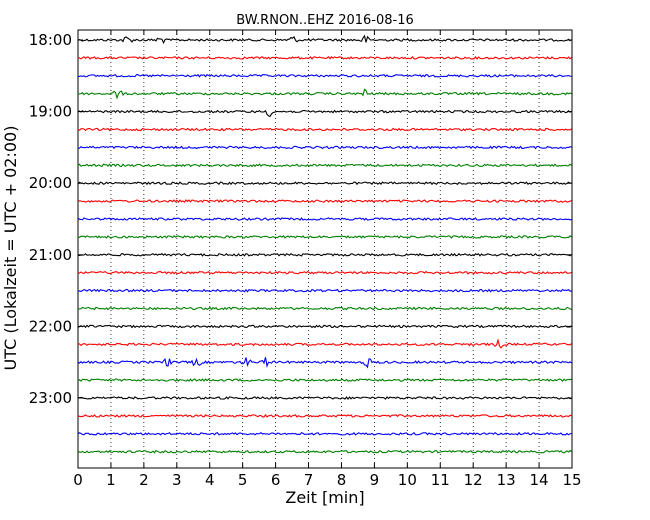 Image resolution: width=650 pixels, height=520 pixels. I want to click on x-tick-label: 2, so click(144, 480).